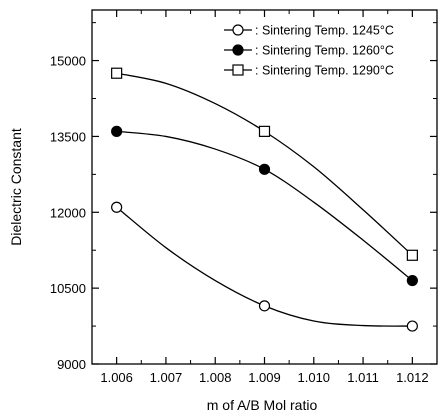  Describe the element at coordinates (71, 364) in the screenshot. I see `y-tick-label: 9000` at that location.